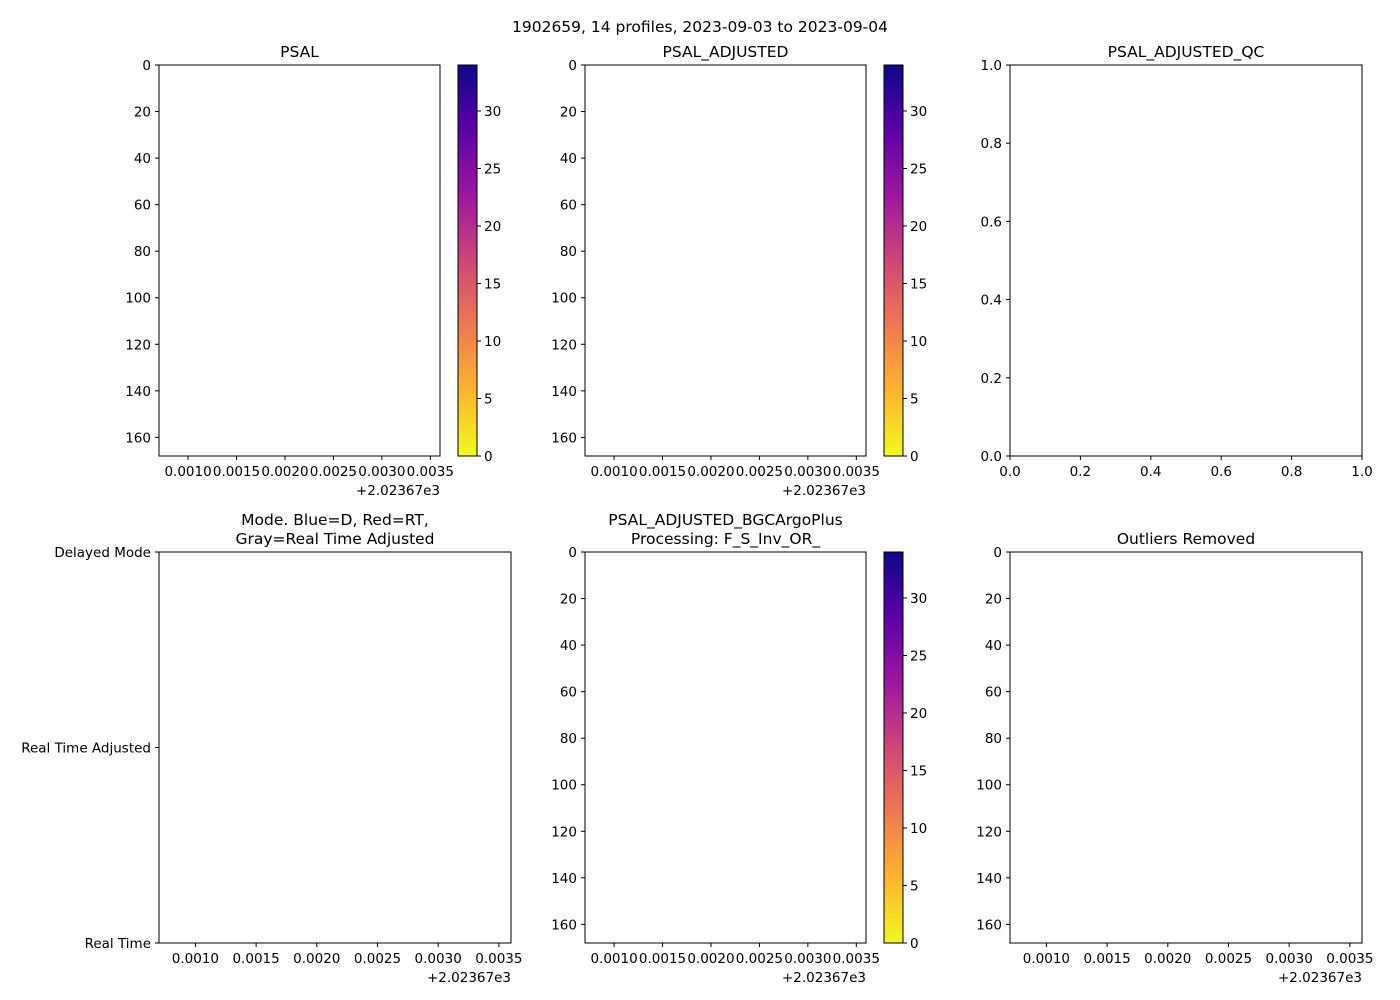 The image size is (1400, 1000). I want to click on x-tick-label: 0.8, so click(1291, 472).